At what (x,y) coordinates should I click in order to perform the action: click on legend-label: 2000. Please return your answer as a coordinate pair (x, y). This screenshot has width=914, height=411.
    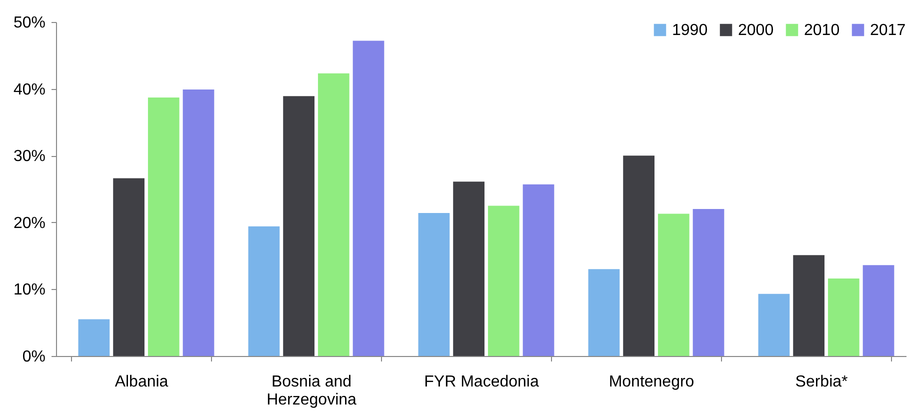
    Looking at the image, I should click on (756, 30).